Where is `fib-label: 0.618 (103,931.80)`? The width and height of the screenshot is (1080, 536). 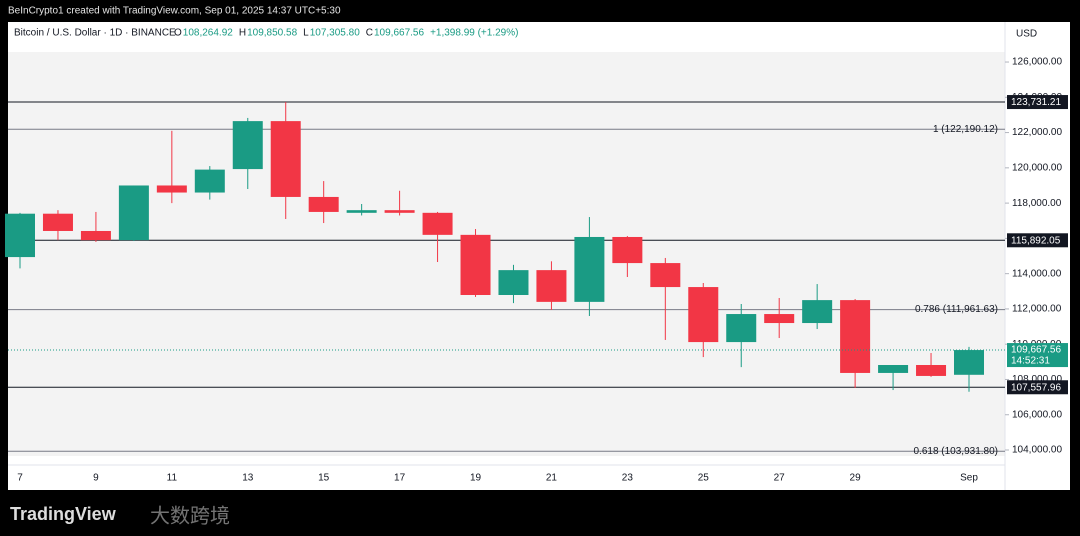
fib-label: 0.618 (103,931.80) is located at coordinates (955, 451).